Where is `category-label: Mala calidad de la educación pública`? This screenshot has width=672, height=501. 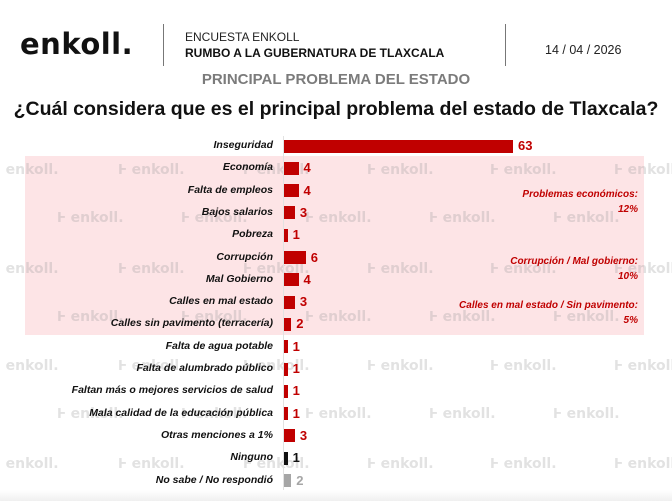 category-label: Mala calidad de la educación pública is located at coordinates (181, 412).